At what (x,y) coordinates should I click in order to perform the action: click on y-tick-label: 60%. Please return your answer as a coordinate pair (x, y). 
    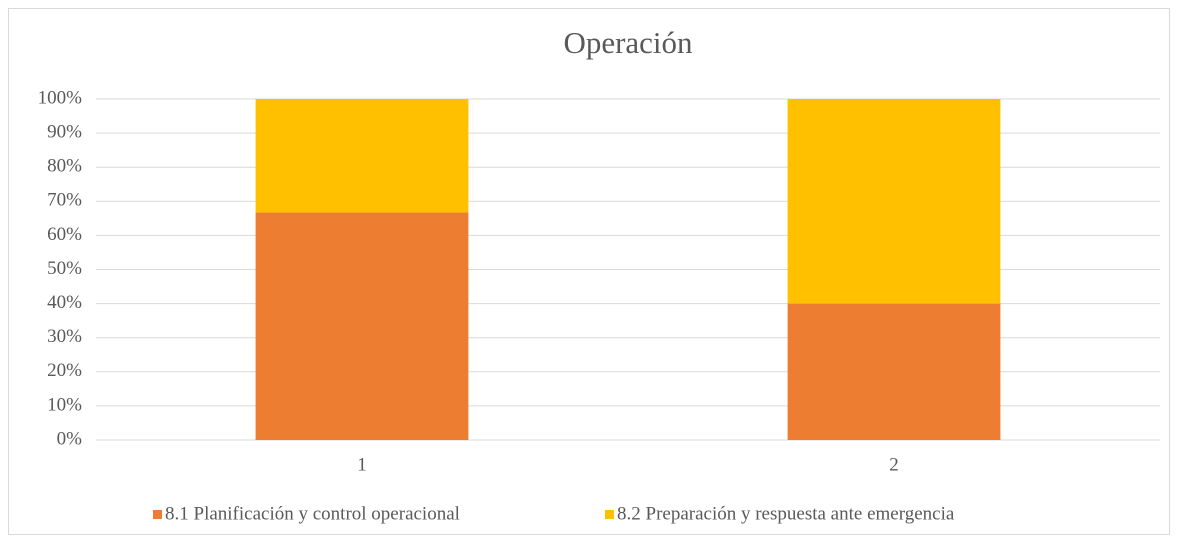
    Looking at the image, I should click on (64, 234).